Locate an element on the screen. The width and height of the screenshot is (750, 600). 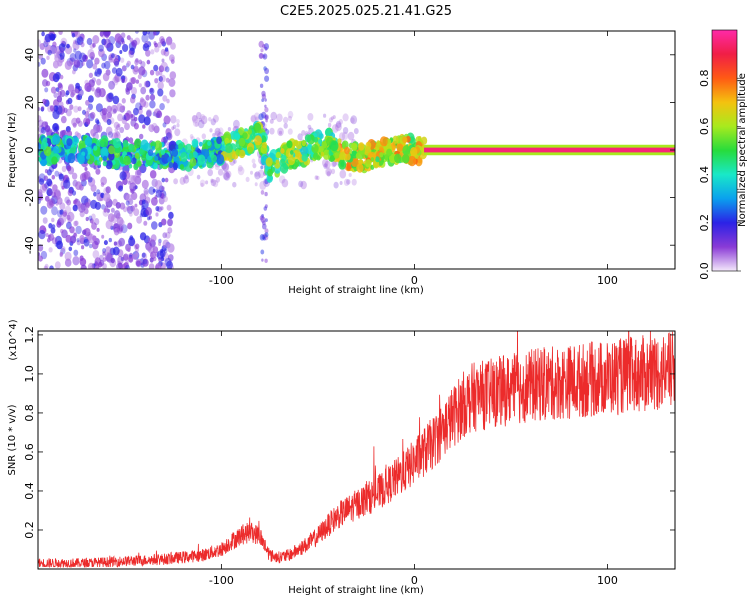
carrier-line is located at coordinates (549, 150).